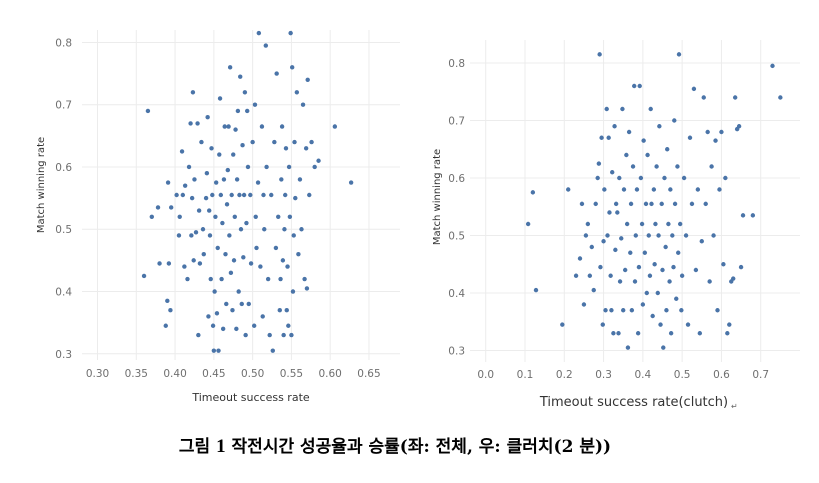 Image resolution: width=819 pixels, height=483 pixels. What do you see at coordinates (63, 293) in the screenshot?
I see `y-tick-label: 0.4` at bounding box center [63, 293].